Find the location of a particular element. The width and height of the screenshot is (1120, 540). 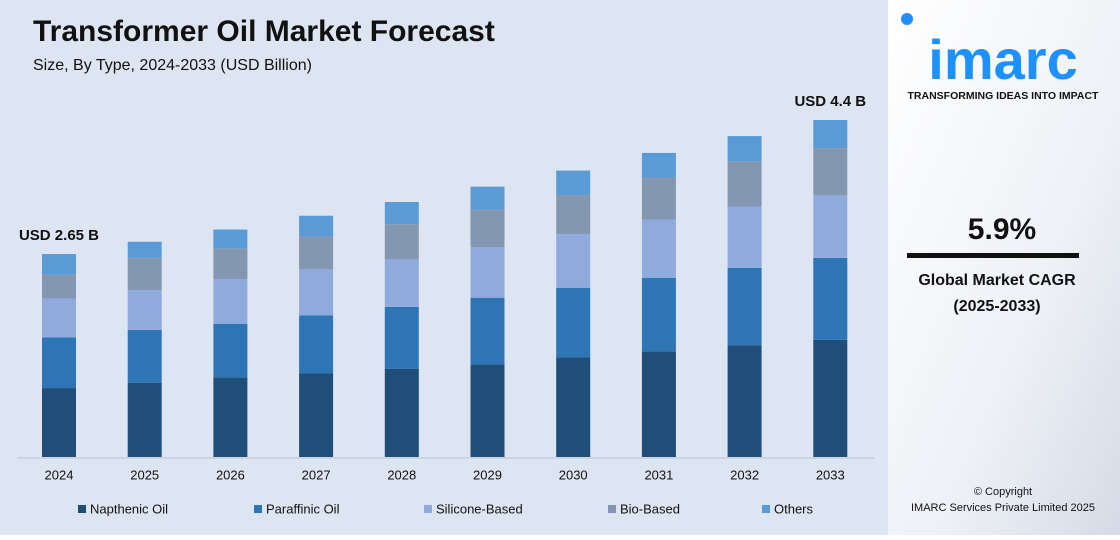

legend-label: Bio-Based is located at coordinates (650, 508).